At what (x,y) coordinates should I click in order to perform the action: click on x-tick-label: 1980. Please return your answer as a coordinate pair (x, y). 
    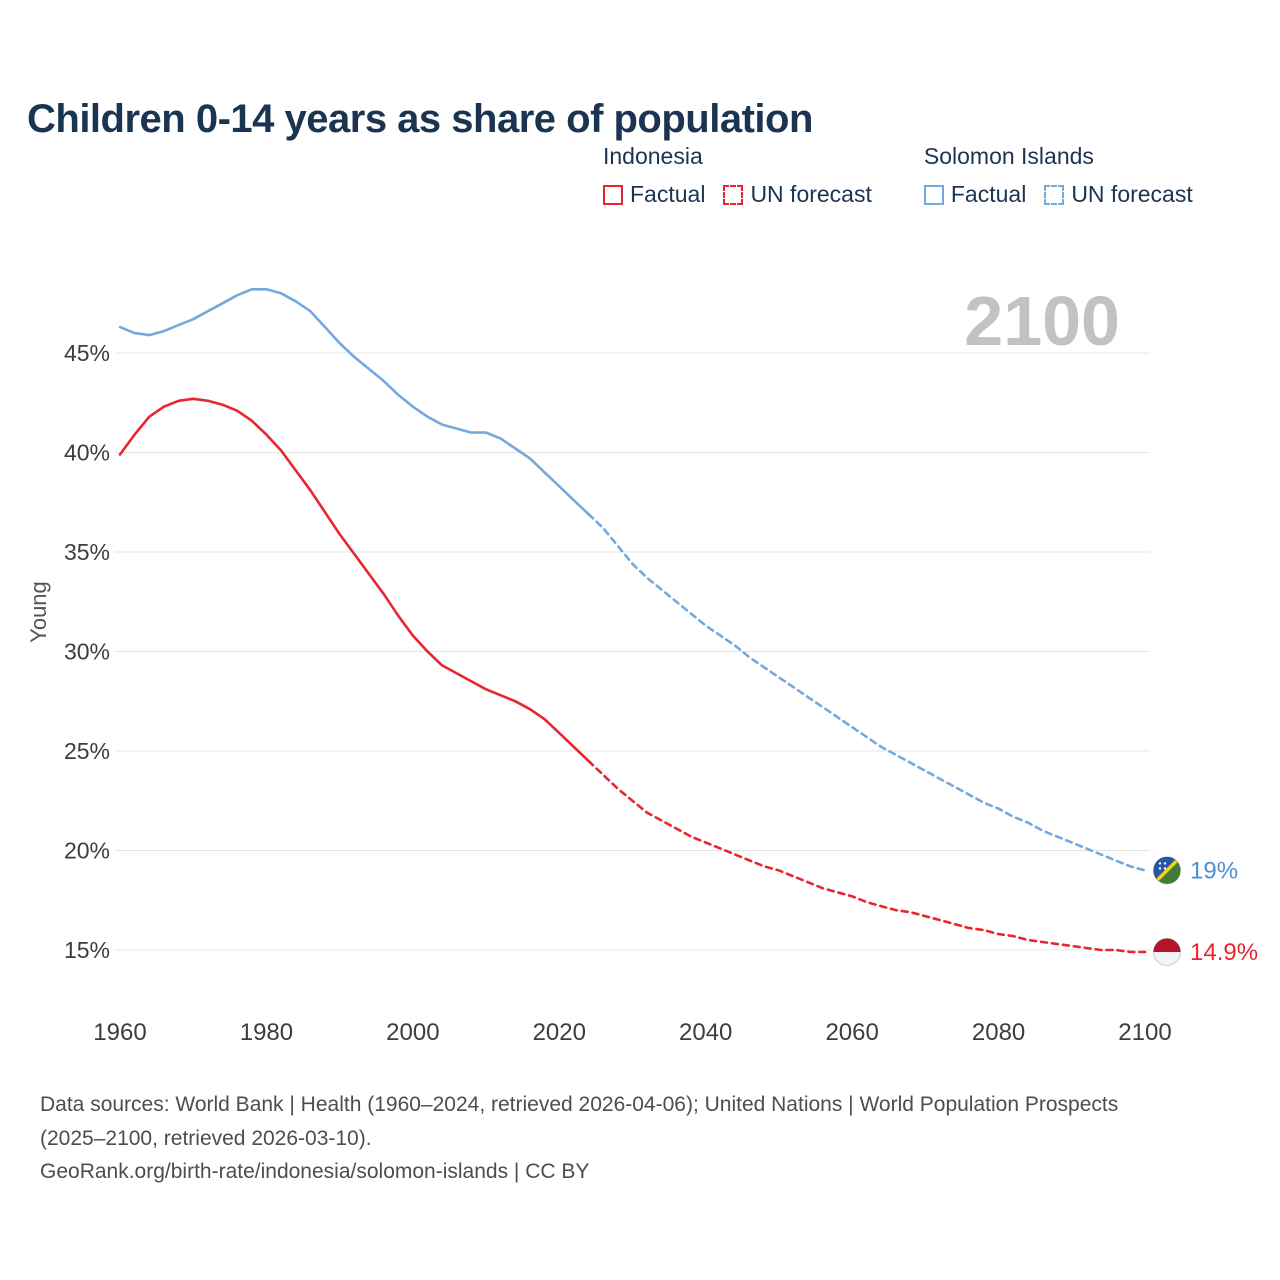
    Looking at the image, I should click on (266, 1032).